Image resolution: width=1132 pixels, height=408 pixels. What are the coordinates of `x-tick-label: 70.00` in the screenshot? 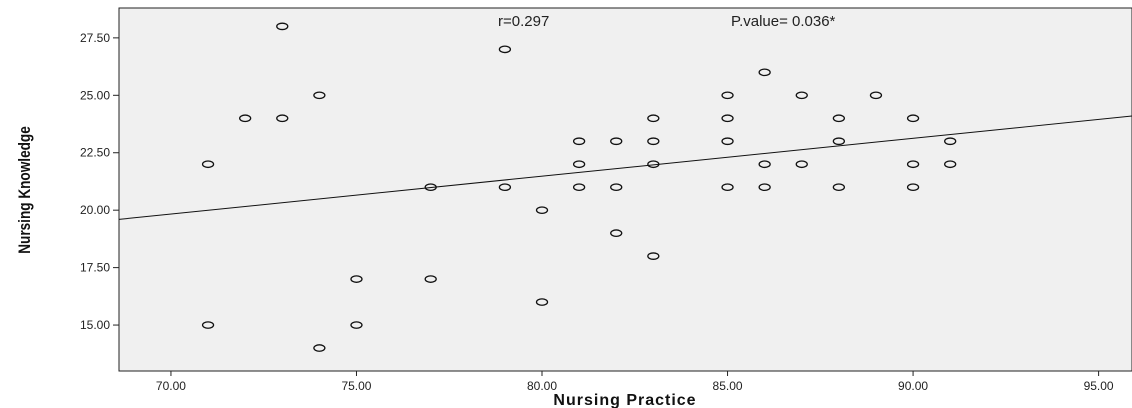 It's located at (171, 386).